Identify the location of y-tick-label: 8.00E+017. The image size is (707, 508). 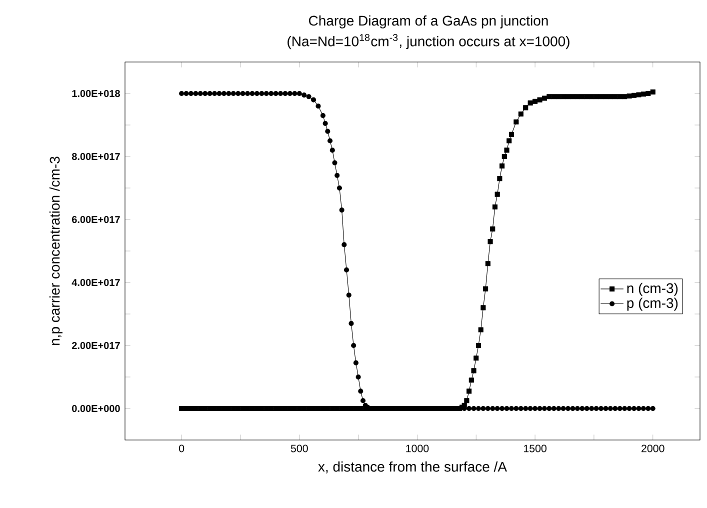
(96, 156).